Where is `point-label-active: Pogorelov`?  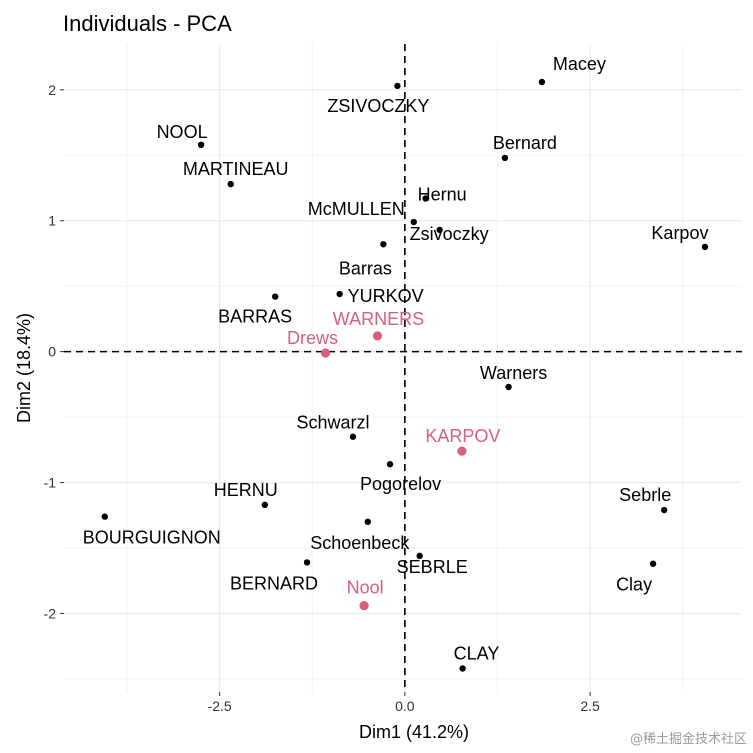 point-label-active: Pogorelov is located at coordinates (400, 484).